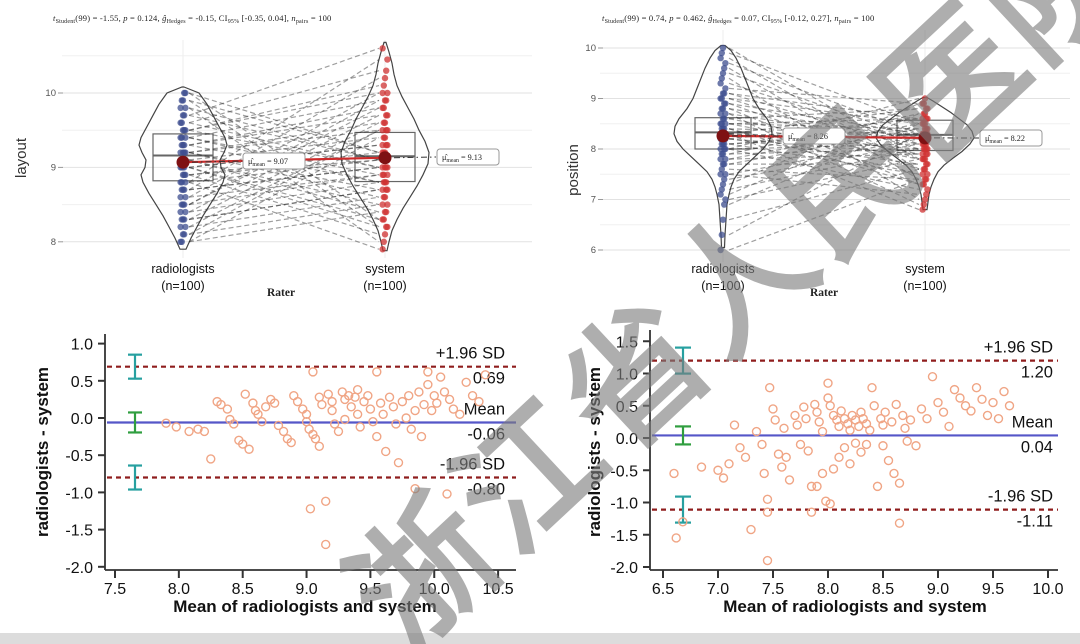  What do you see at coordinates (855, 606) in the screenshot?
I see `x-axis-label: Mean of radiologists and system` at bounding box center [855, 606].